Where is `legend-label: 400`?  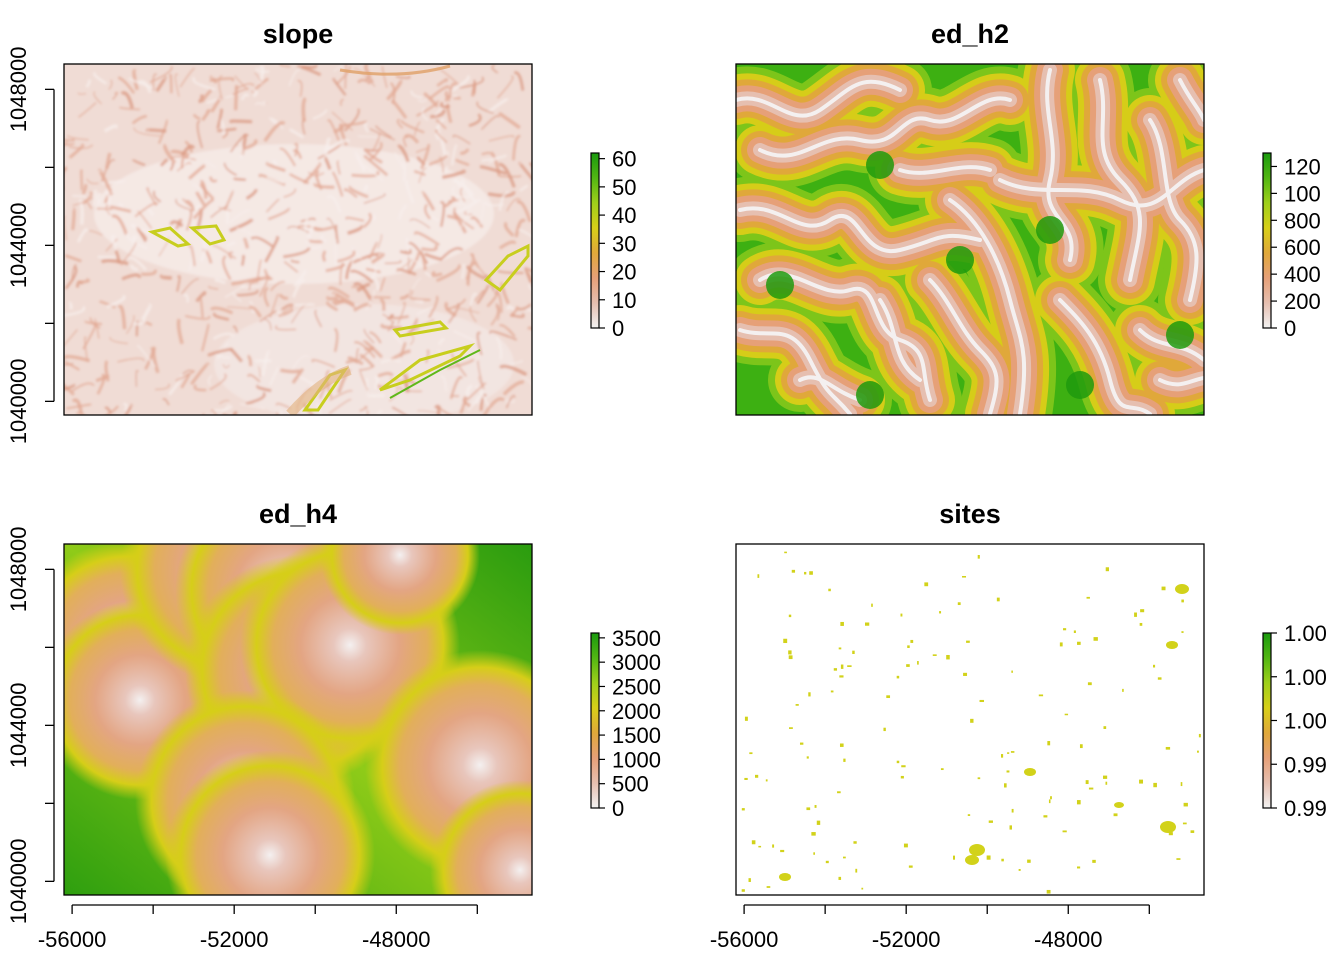 legend-label: 400 is located at coordinates (1302, 274).